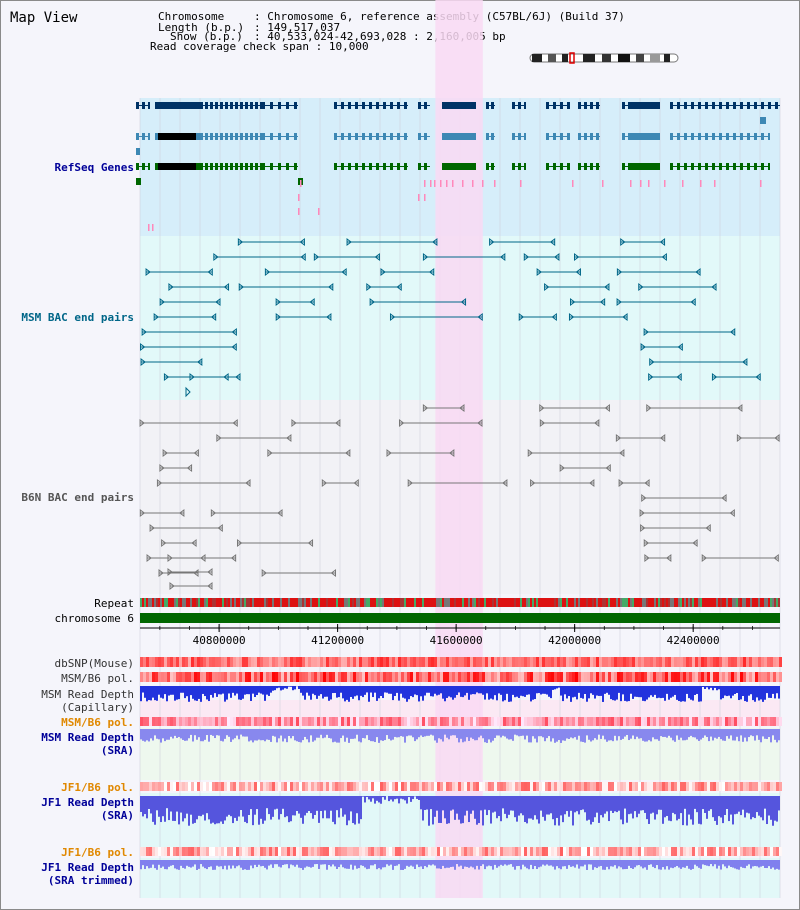 This screenshot has height=910, width=800. What do you see at coordinates (77, 497) in the screenshot?
I see `track-label-b6n-bac: B6N BAC end pairs` at bounding box center [77, 497].